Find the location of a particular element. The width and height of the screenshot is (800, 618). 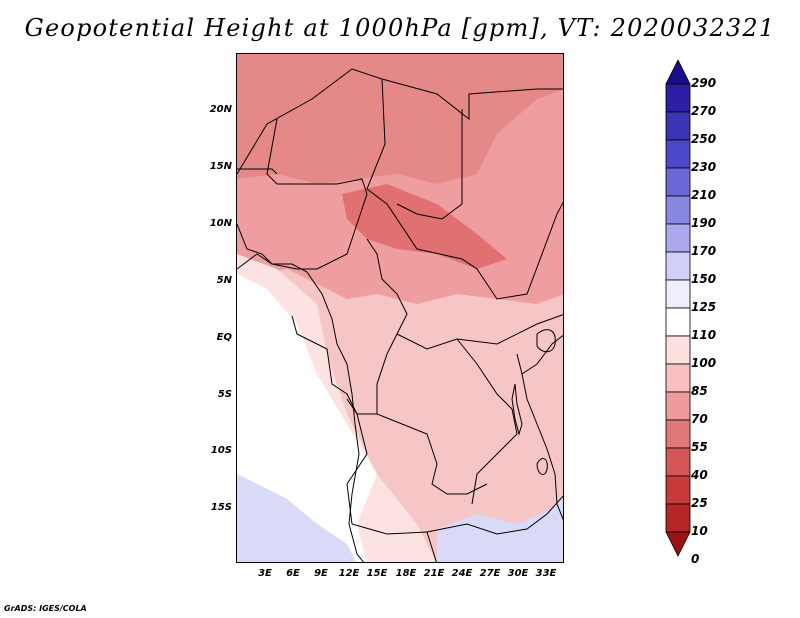

colorbar-tick-label: 0 is located at coordinates (695, 559).